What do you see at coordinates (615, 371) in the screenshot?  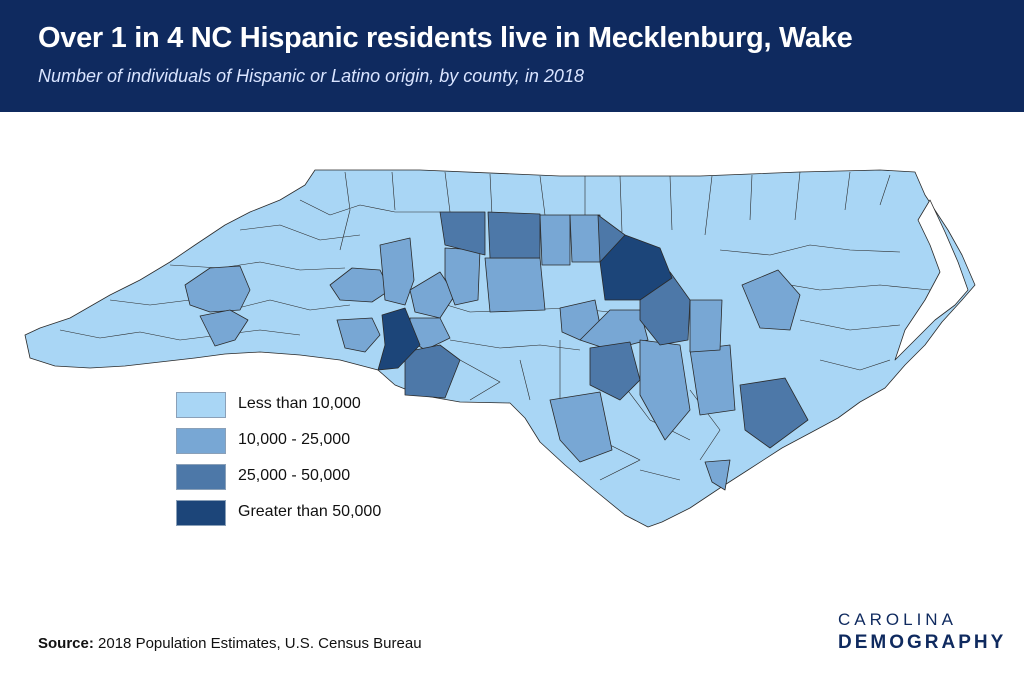 I see `county-duplin` at bounding box center [615, 371].